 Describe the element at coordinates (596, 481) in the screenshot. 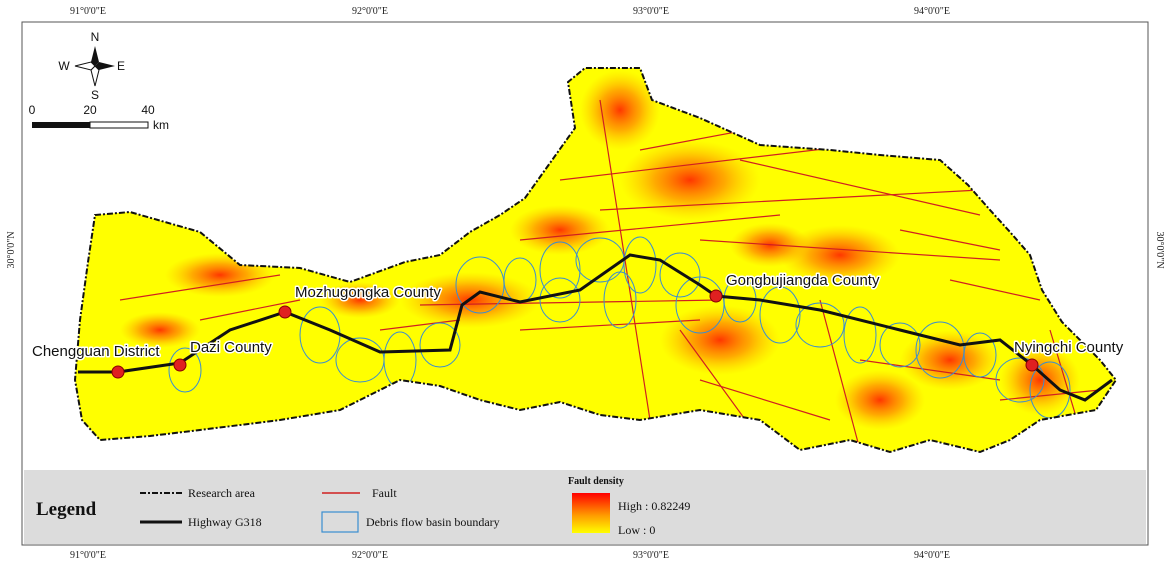

I see `legend-label: Fault density` at that location.